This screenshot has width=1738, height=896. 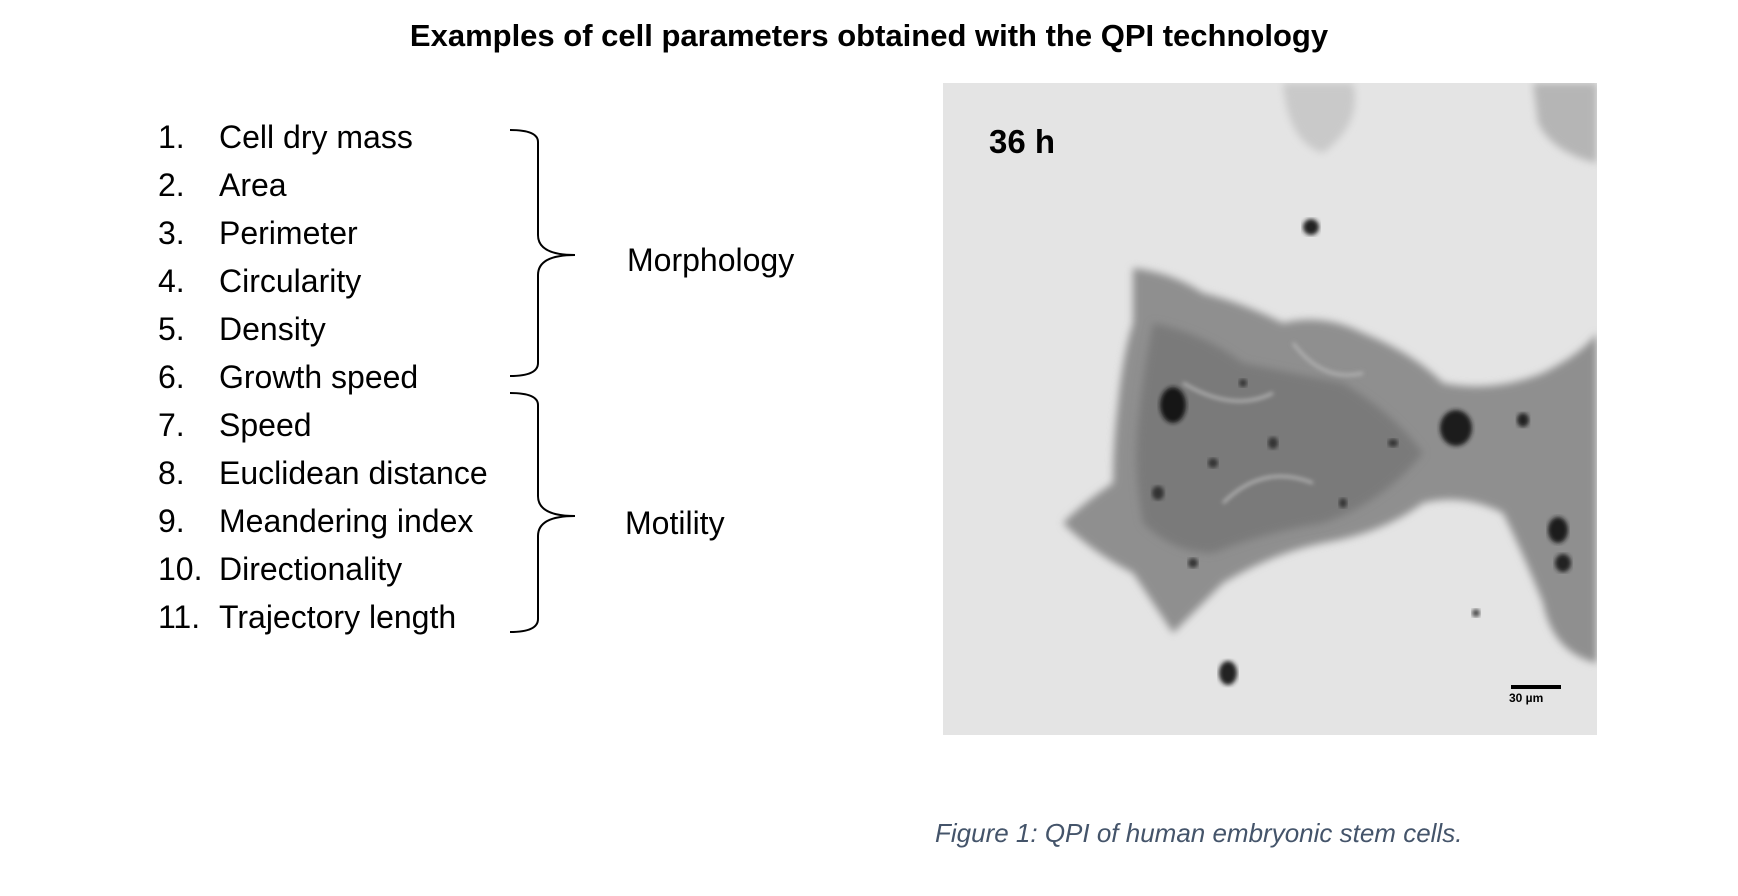 I want to click on item-label: Speed, so click(x=265, y=424).